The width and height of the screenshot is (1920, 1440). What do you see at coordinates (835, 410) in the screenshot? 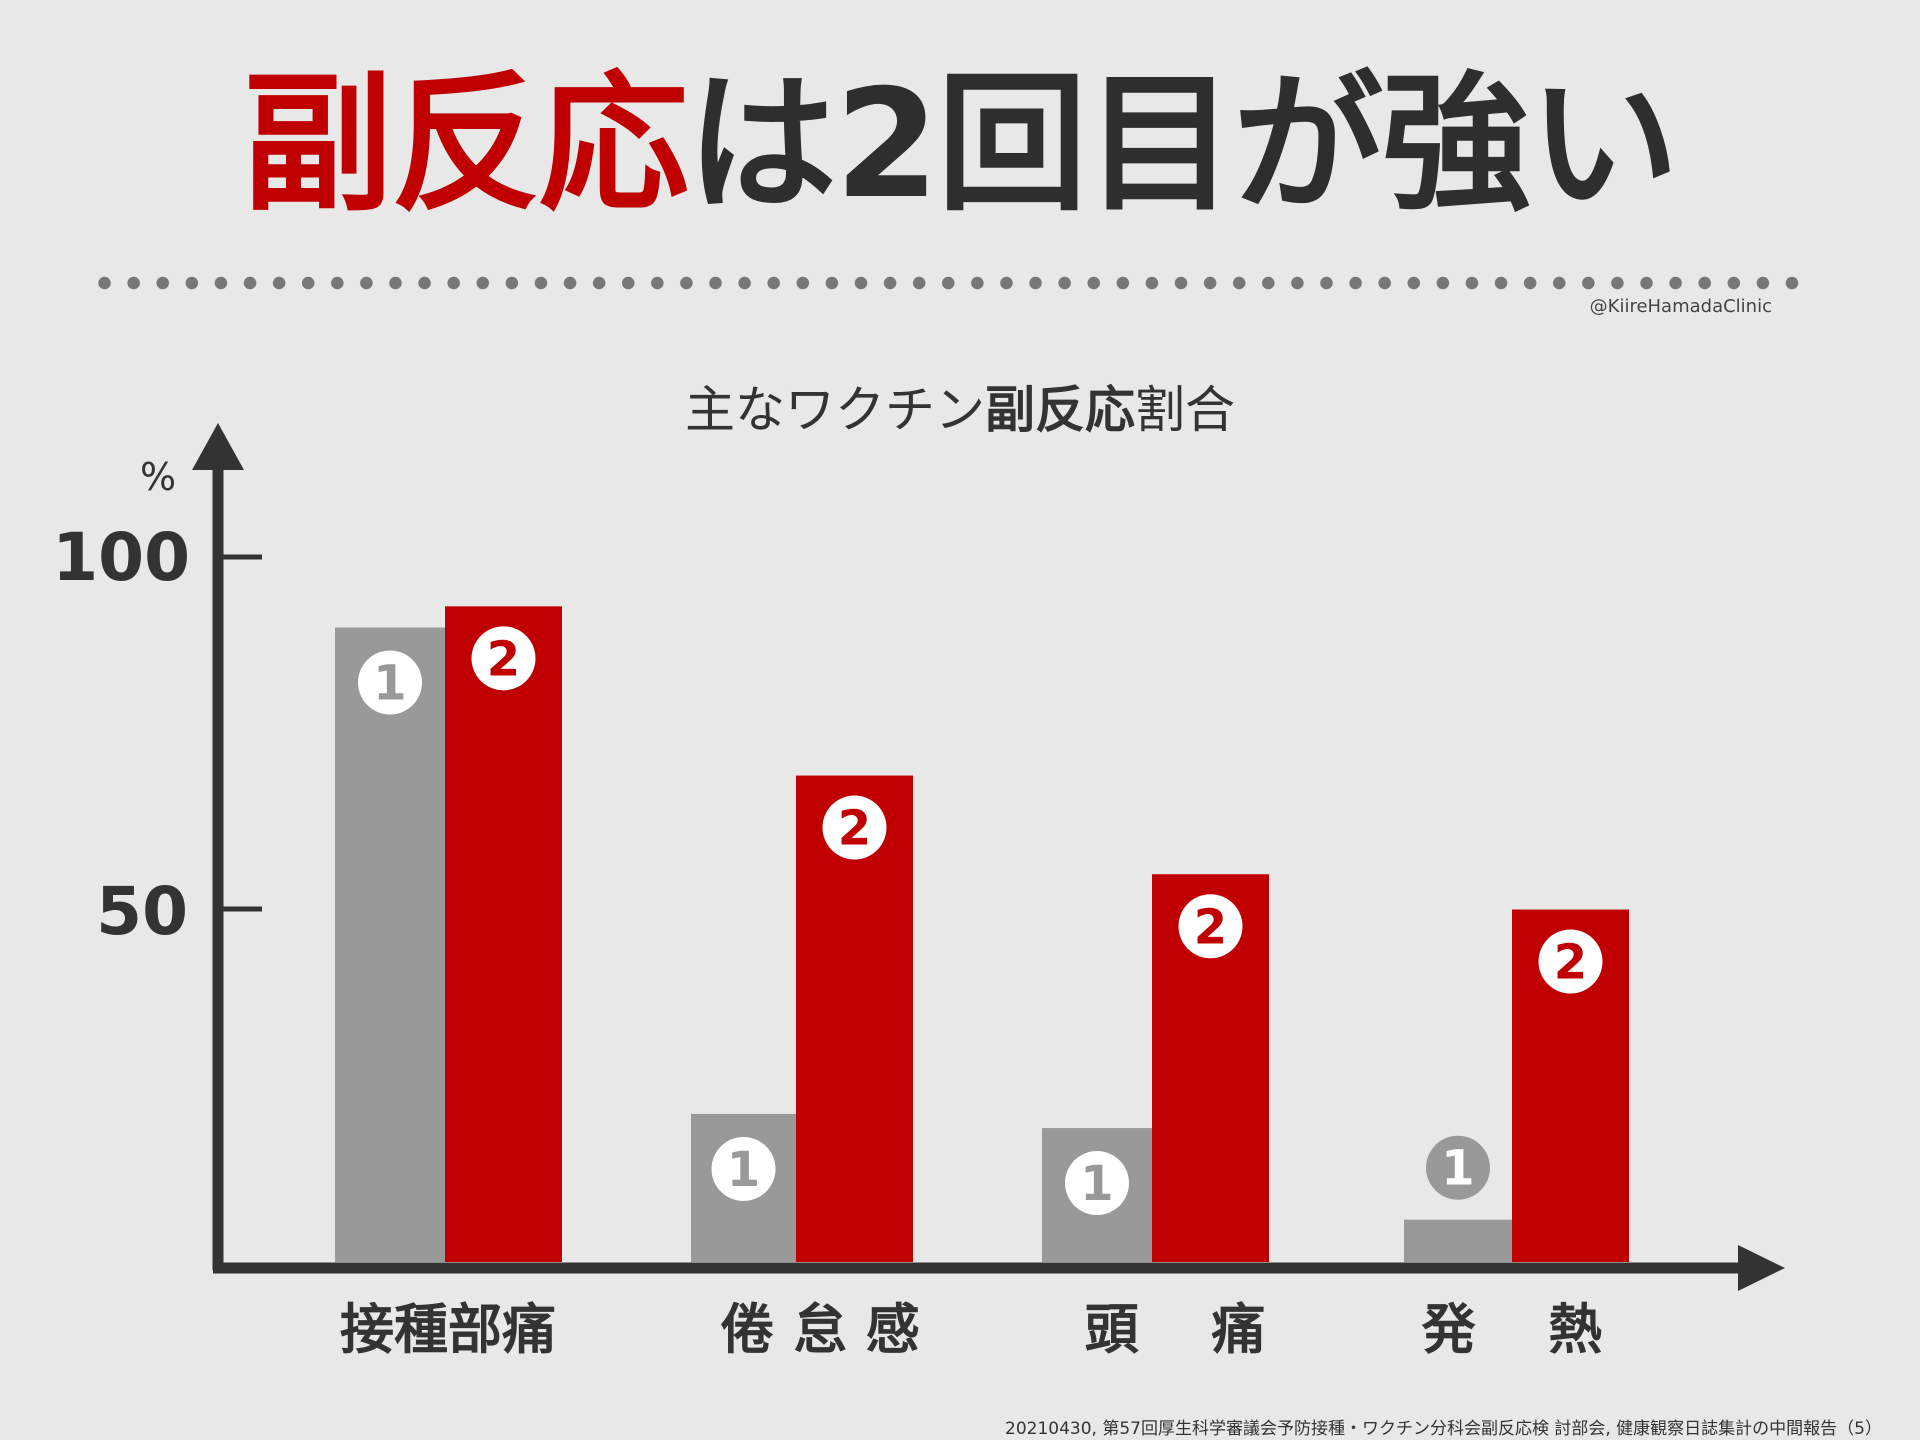
I see `subtitle-pre: 主なワクチン` at bounding box center [835, 410].